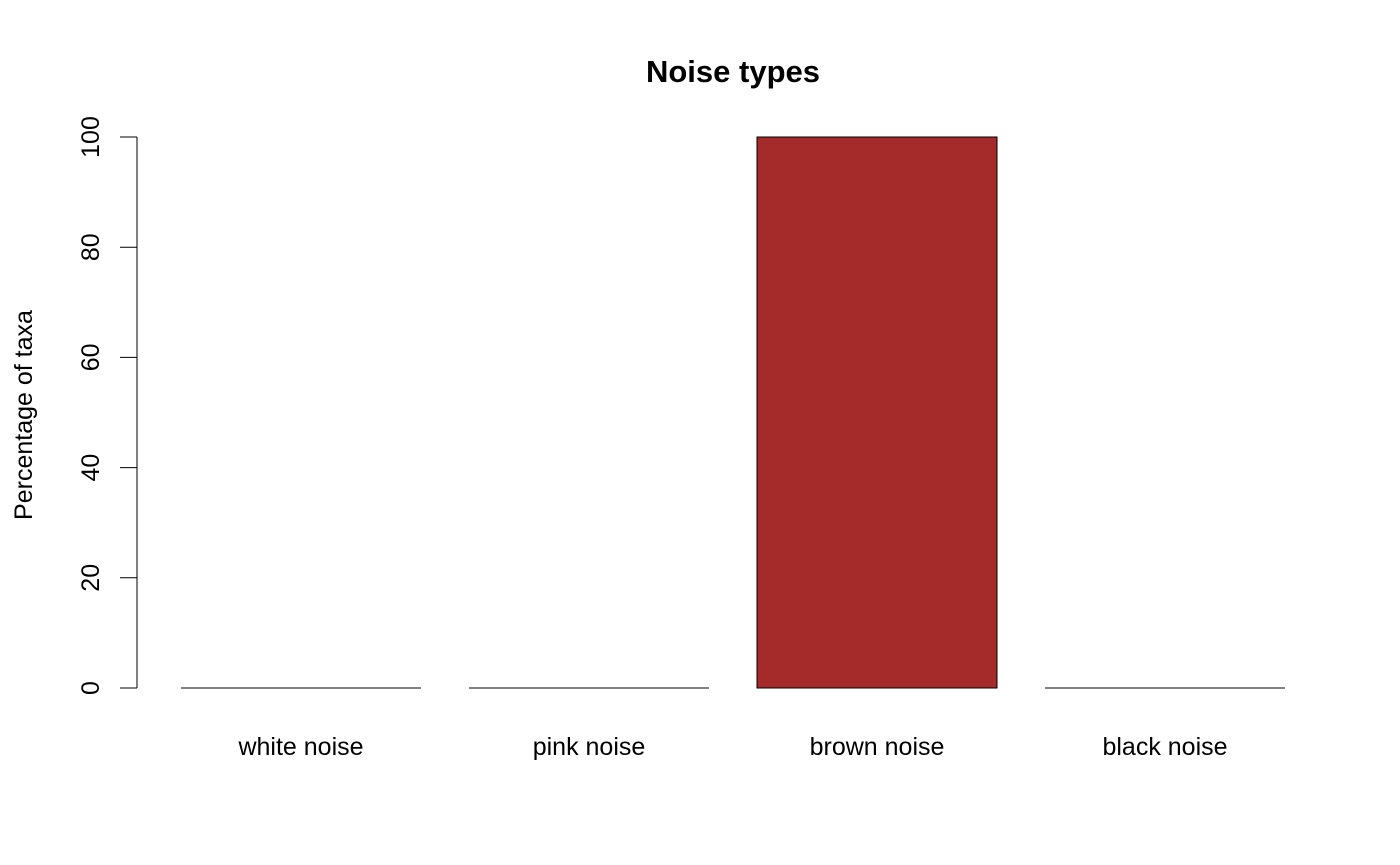 The image size is (1400, 865). Describe the element at coordinates (91, 468) in the screenshot. I see `y-tick-label: 40` at that location.